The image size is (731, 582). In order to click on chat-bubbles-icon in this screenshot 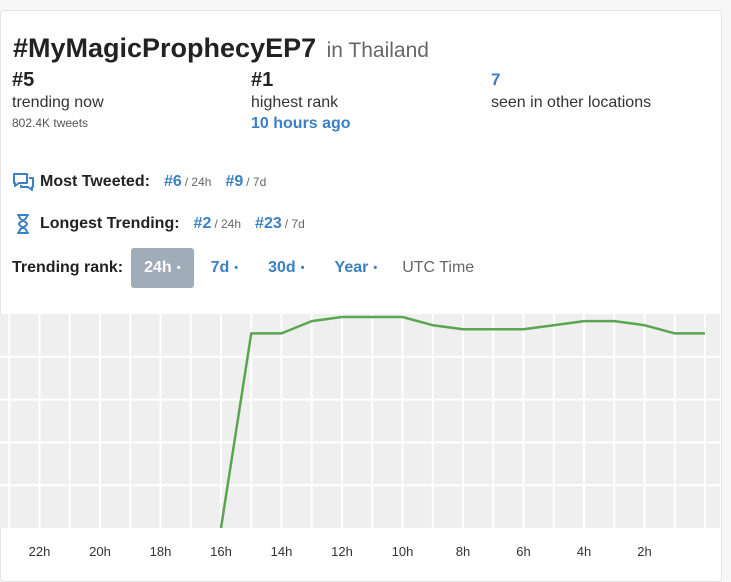, I will do `click(24, 182)`.